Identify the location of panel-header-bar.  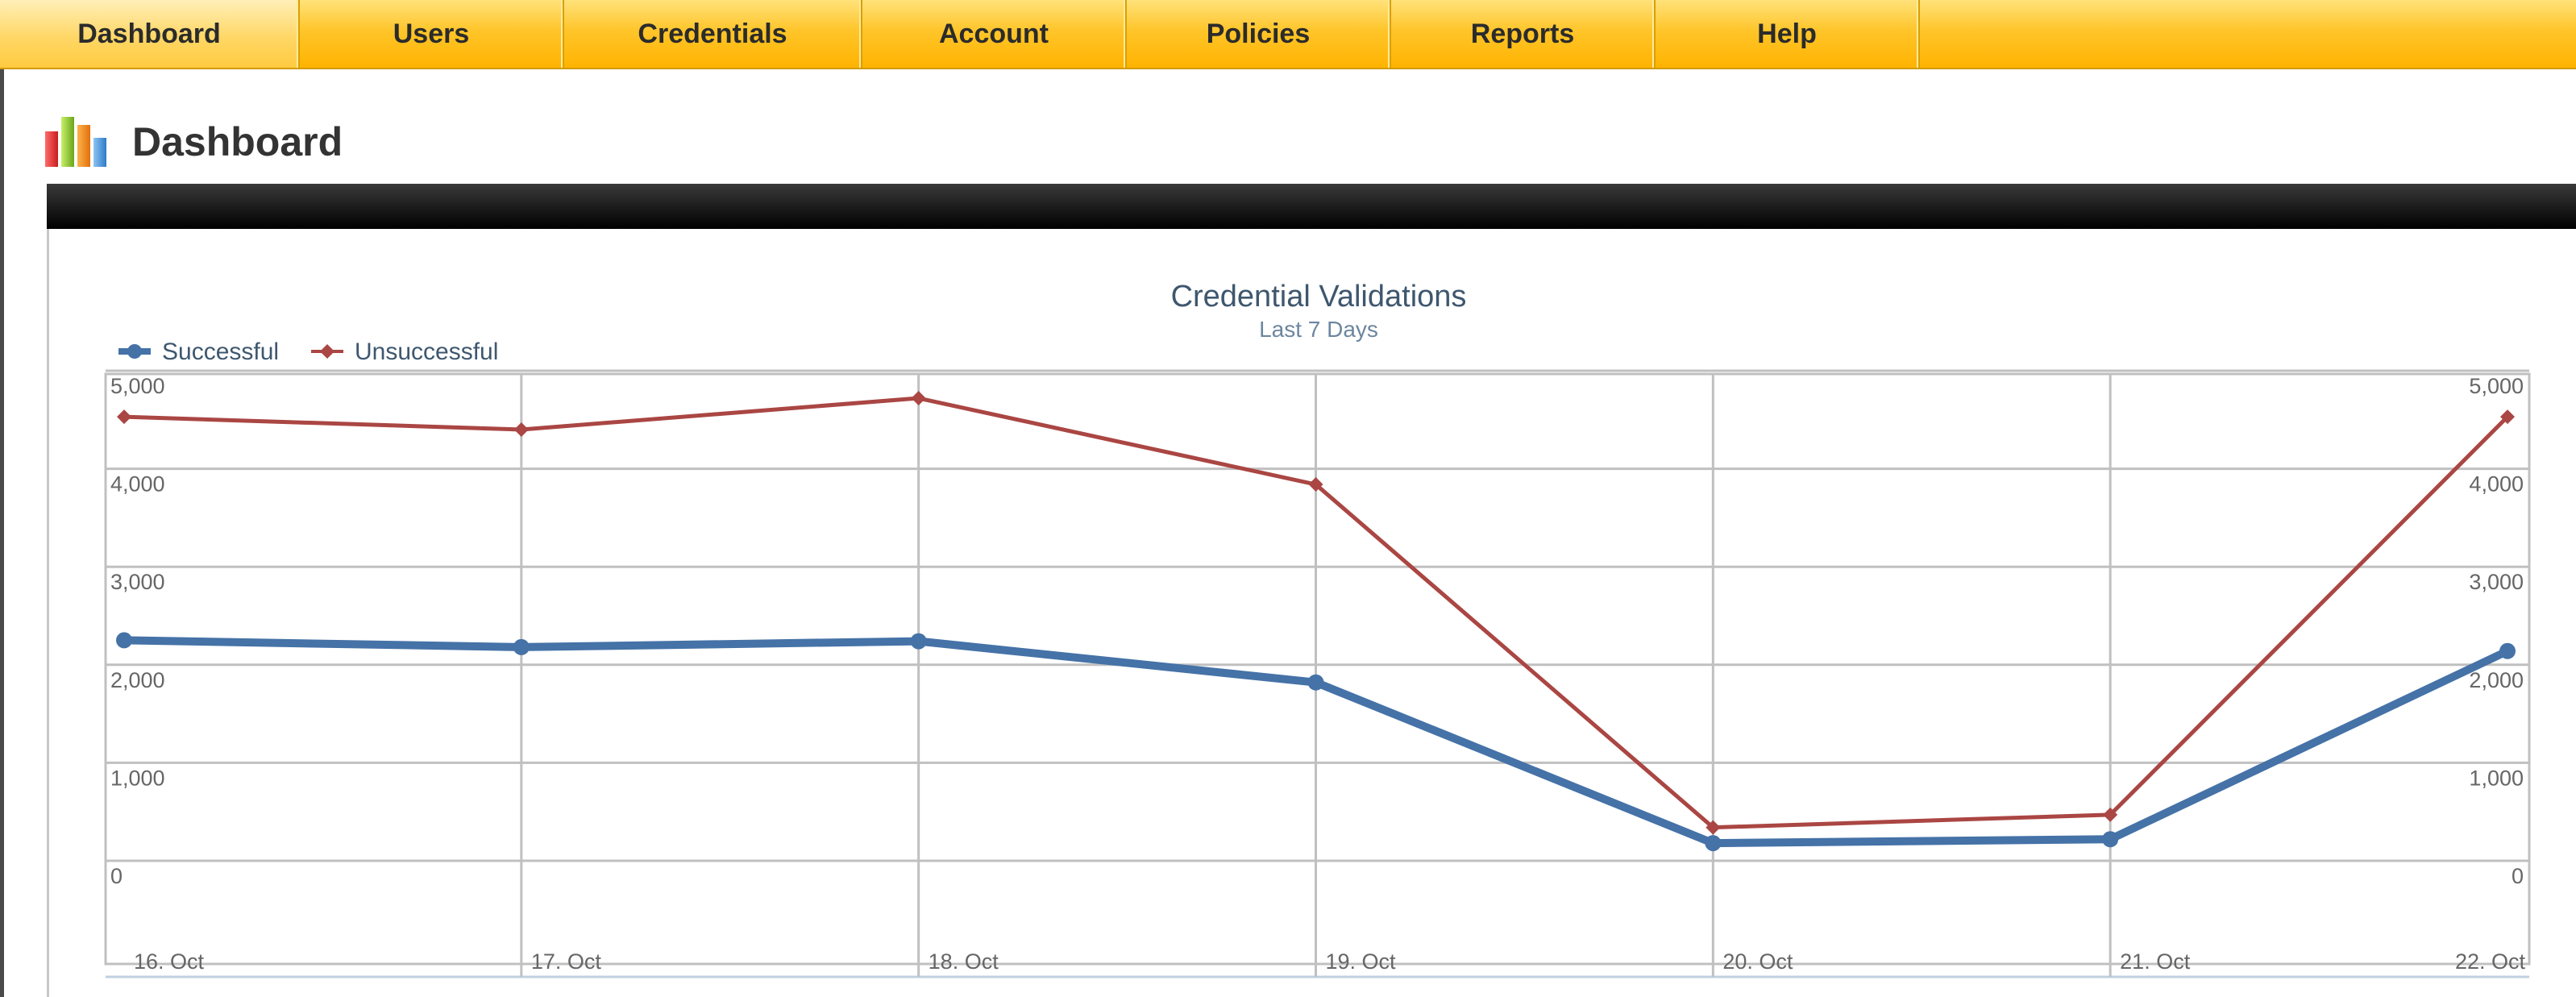
(1311, 206).